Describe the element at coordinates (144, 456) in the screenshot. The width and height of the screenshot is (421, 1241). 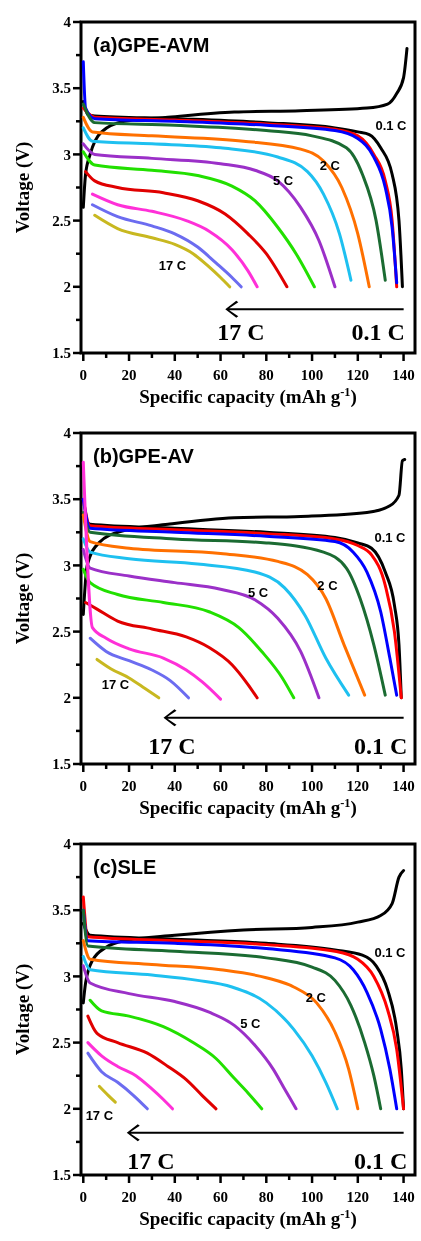
I see `text: (b)GPE-AV` at that location.